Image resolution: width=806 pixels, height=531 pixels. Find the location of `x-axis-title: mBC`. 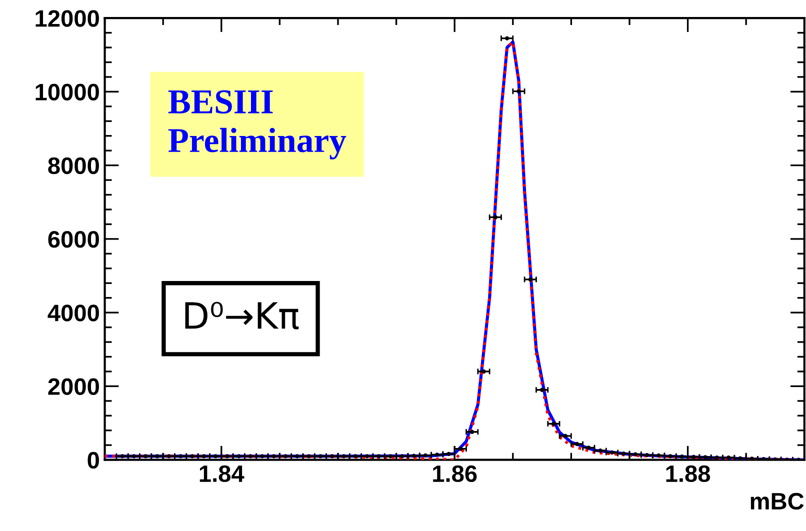

x-axis-title: mBC is located at coordinates (777, 501).